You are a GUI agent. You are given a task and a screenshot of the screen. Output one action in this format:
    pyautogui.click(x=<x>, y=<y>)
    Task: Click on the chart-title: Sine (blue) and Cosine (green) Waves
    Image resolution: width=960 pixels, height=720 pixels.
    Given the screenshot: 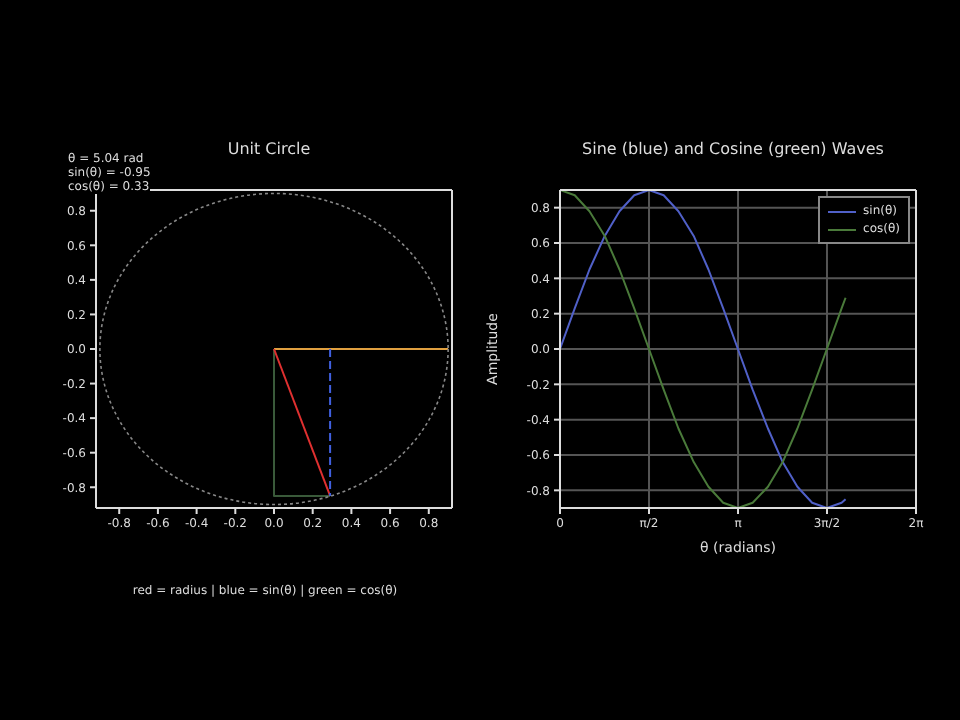 What is the action you would take?
    pyautogui.click(x=733, y=151)
    